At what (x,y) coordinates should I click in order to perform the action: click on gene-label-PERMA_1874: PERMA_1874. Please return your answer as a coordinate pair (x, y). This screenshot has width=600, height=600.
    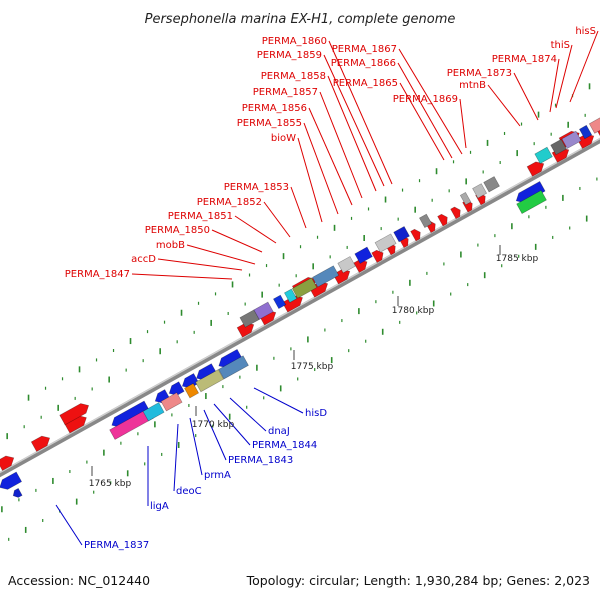
    Looking at the image, I should click on (524, 59).